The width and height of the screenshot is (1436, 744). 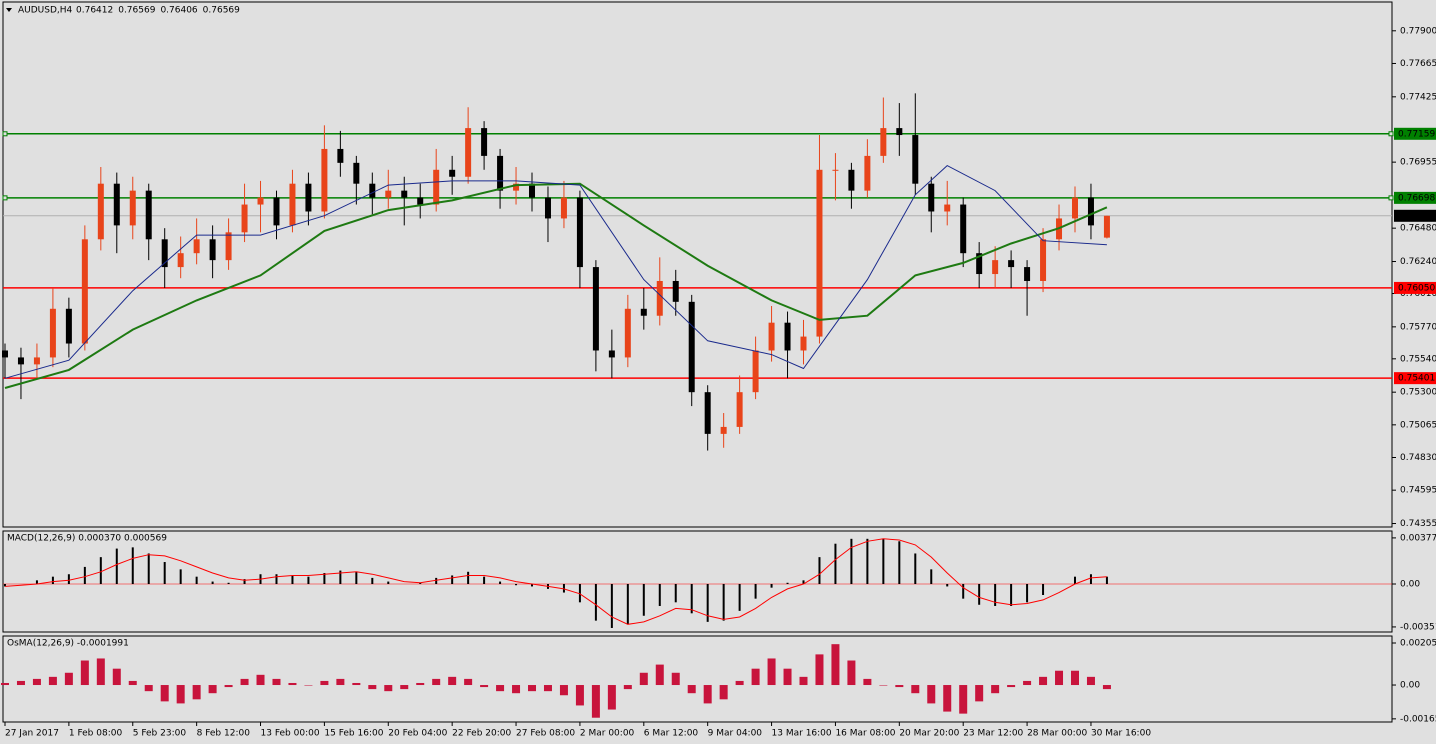 I want to click on signal-line, so click(x=555, y=581).